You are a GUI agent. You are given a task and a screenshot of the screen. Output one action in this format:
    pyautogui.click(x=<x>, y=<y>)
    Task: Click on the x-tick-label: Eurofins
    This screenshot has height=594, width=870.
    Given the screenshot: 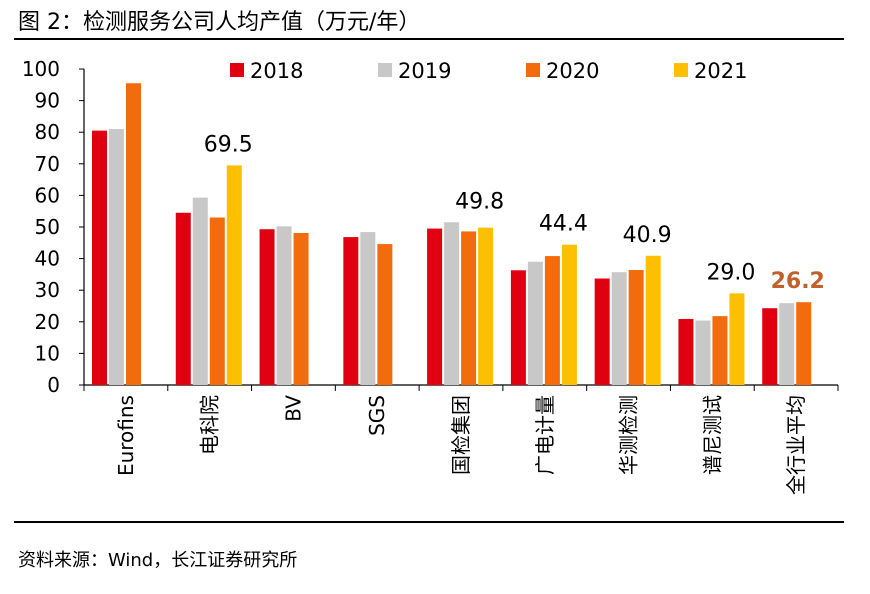 What is the action you would take?
    pyautogui.click(x=126, y=435)
    